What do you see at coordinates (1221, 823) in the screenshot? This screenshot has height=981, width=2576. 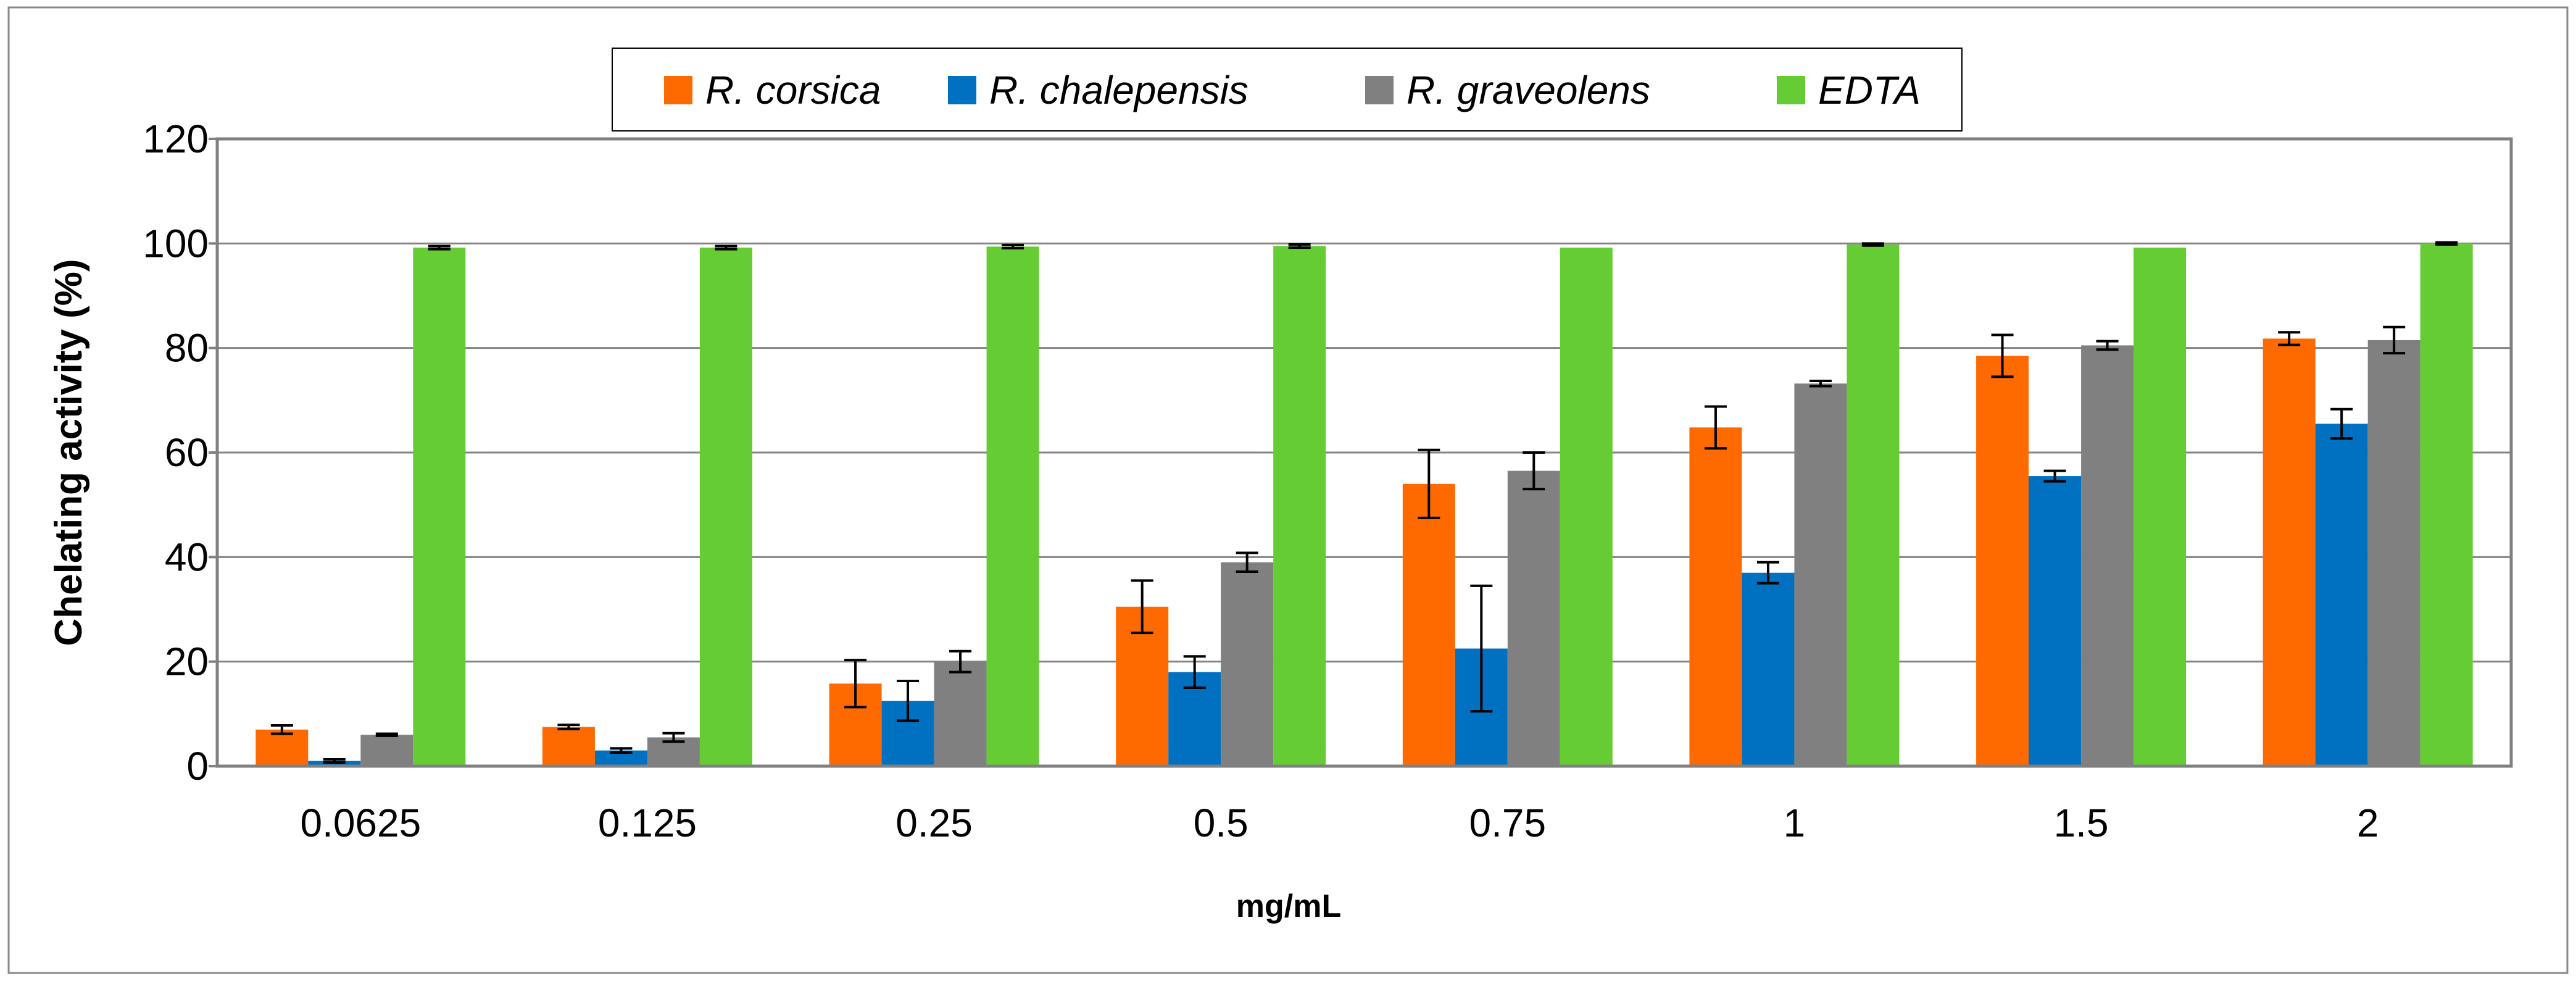 I see `x-tick-label: 0.5` at bounding box center [1221, 823].